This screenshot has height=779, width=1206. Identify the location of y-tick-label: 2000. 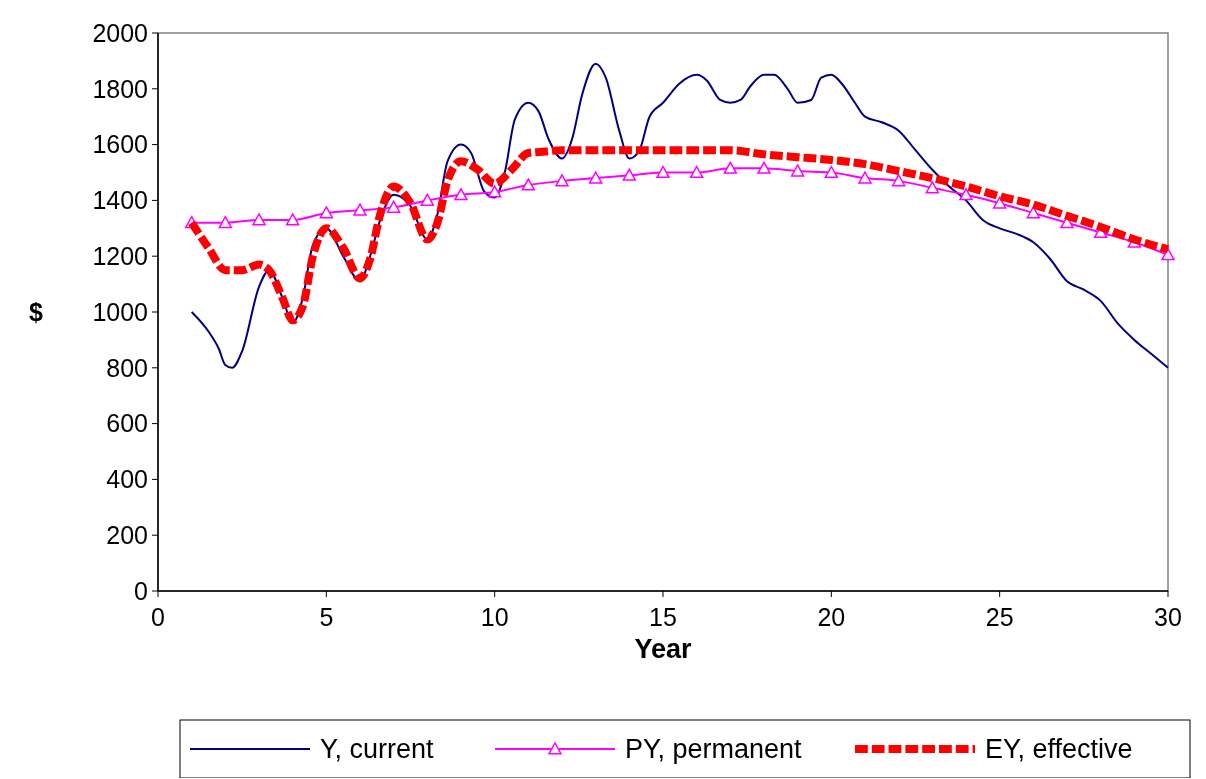
(120, 32).